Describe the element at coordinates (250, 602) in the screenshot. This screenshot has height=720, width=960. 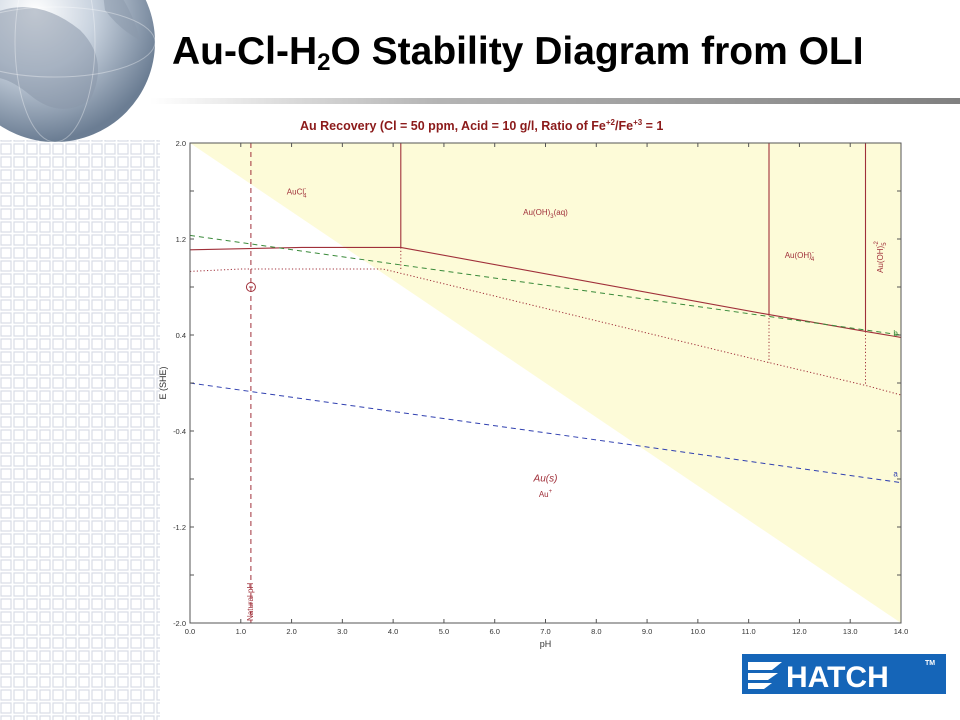
I see `natural-ph-label: Natural pH` at that location.